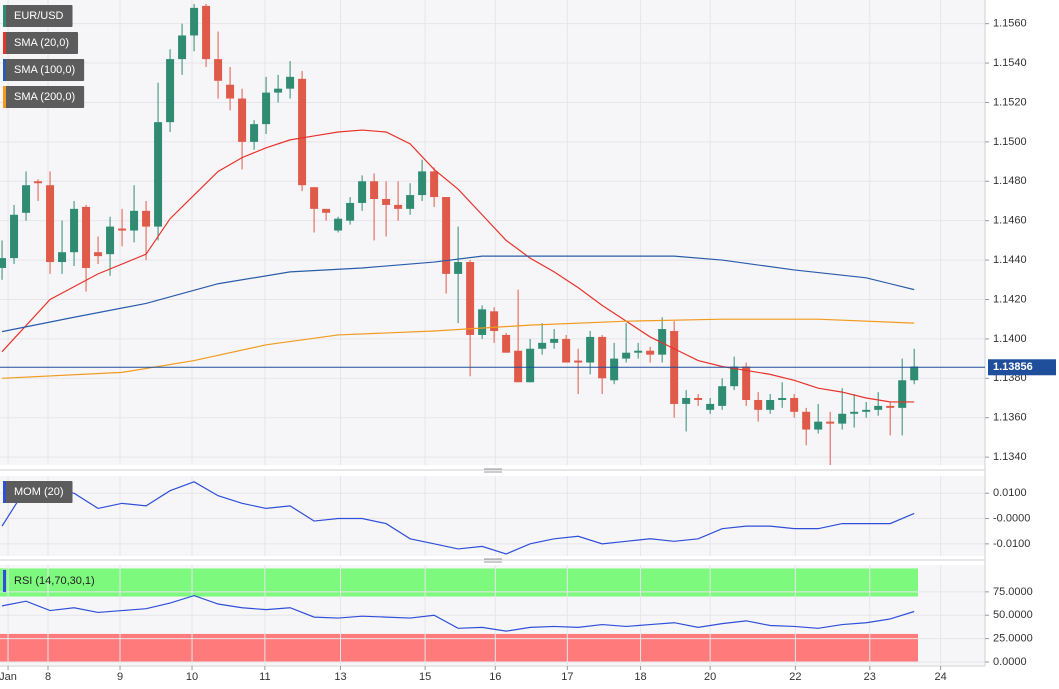  What do you see at coordinates (640, 677) in the screenshot?
I see `x-tick-label: 18` at bounding box center [640, 677].